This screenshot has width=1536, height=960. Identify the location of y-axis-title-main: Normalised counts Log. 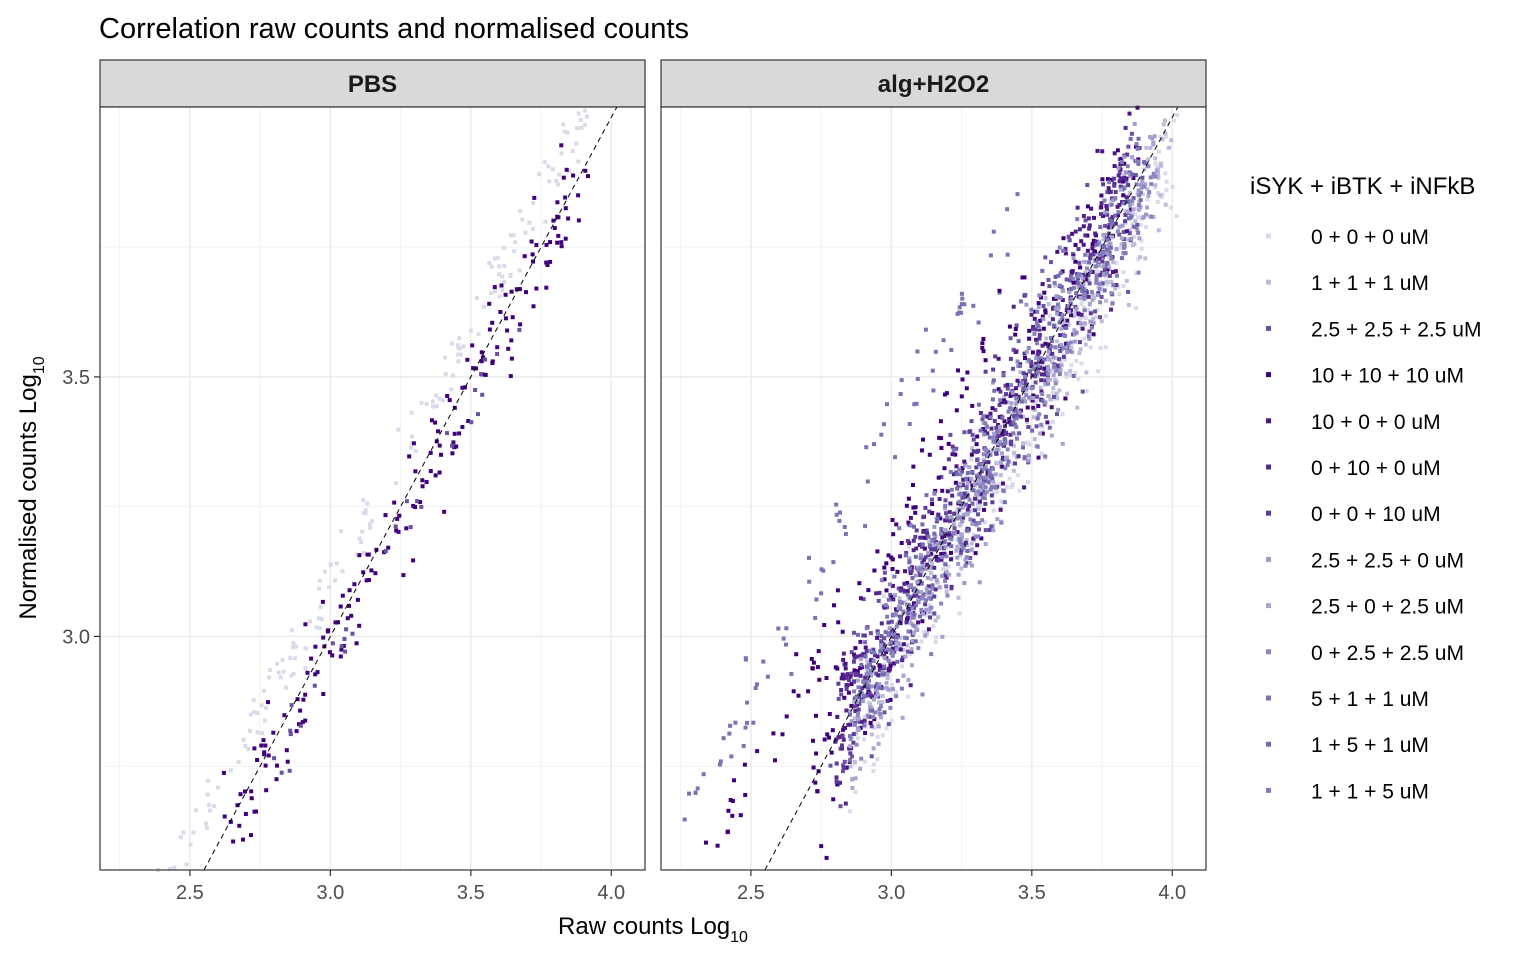
(28, 496).